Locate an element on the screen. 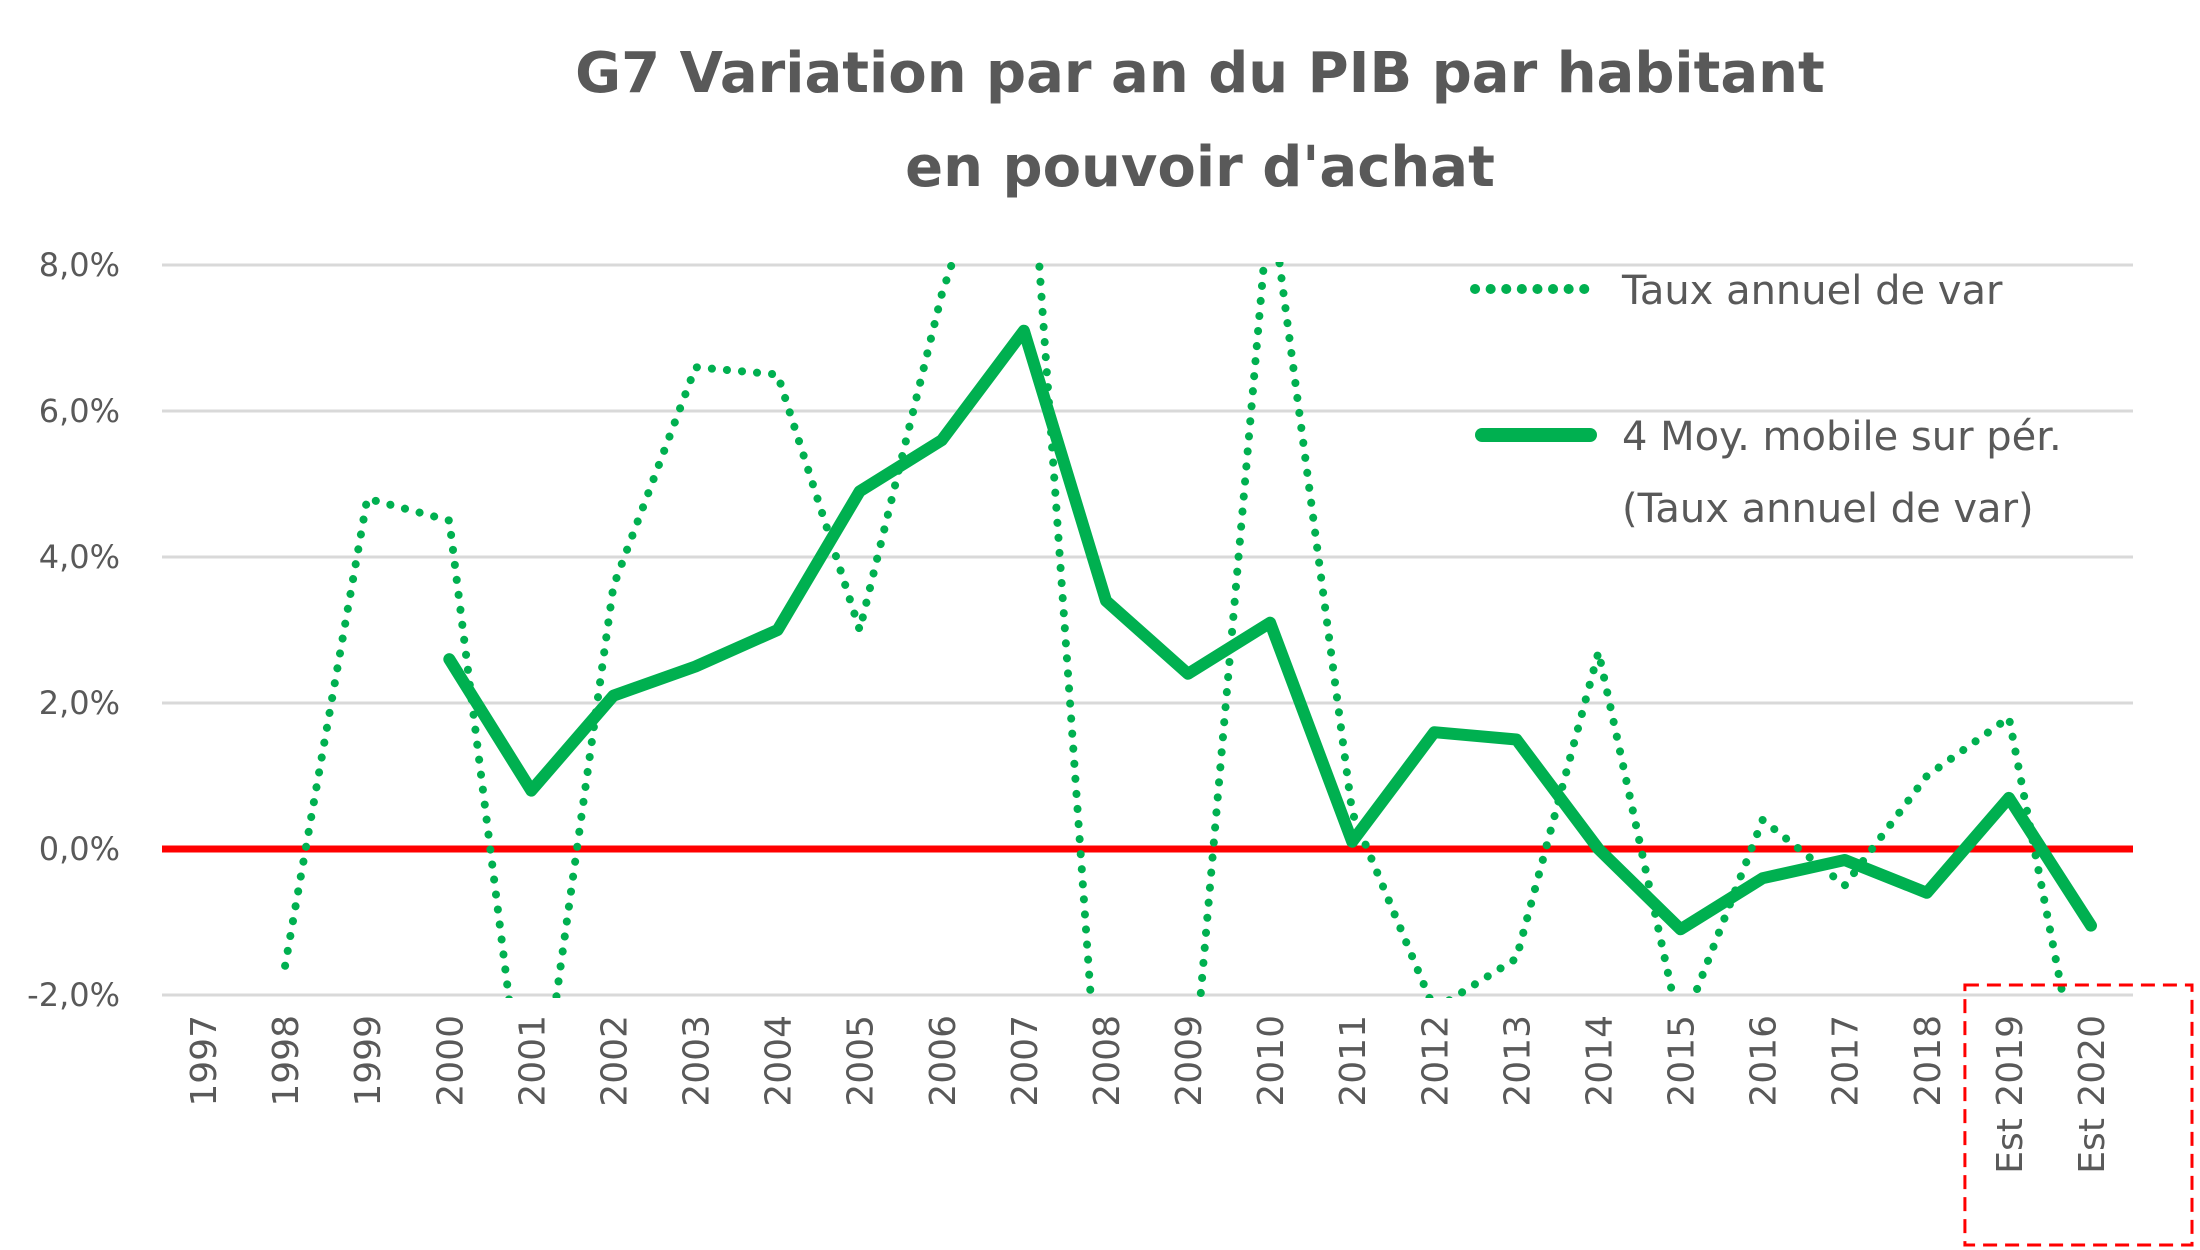 This screenshot has height=1250, width=2200. x-tick-label: 2001 is located at coordinates (532, 1061).